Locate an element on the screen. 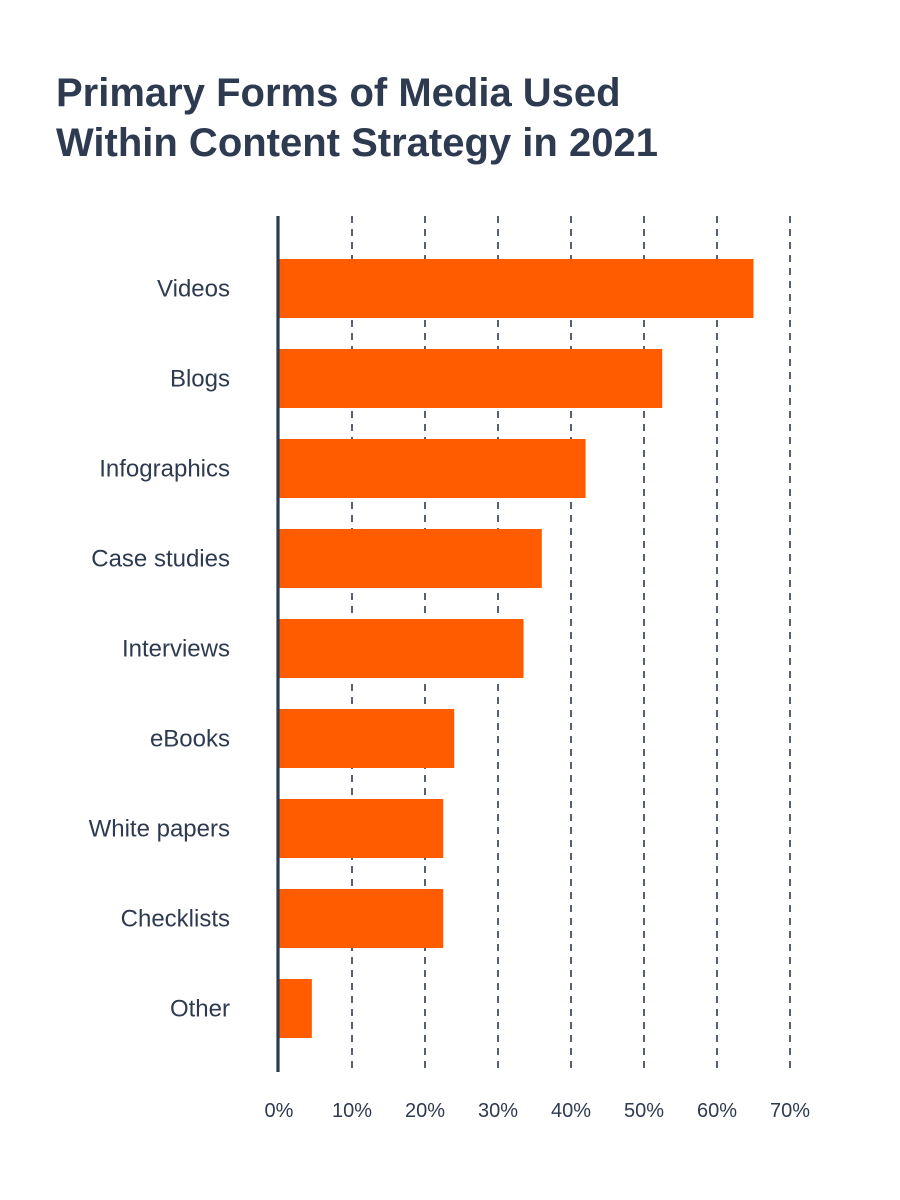 Image resolution: width=900 pixels, height=1200 pixels. bar-ebooks is located at coordinates (367, 738).